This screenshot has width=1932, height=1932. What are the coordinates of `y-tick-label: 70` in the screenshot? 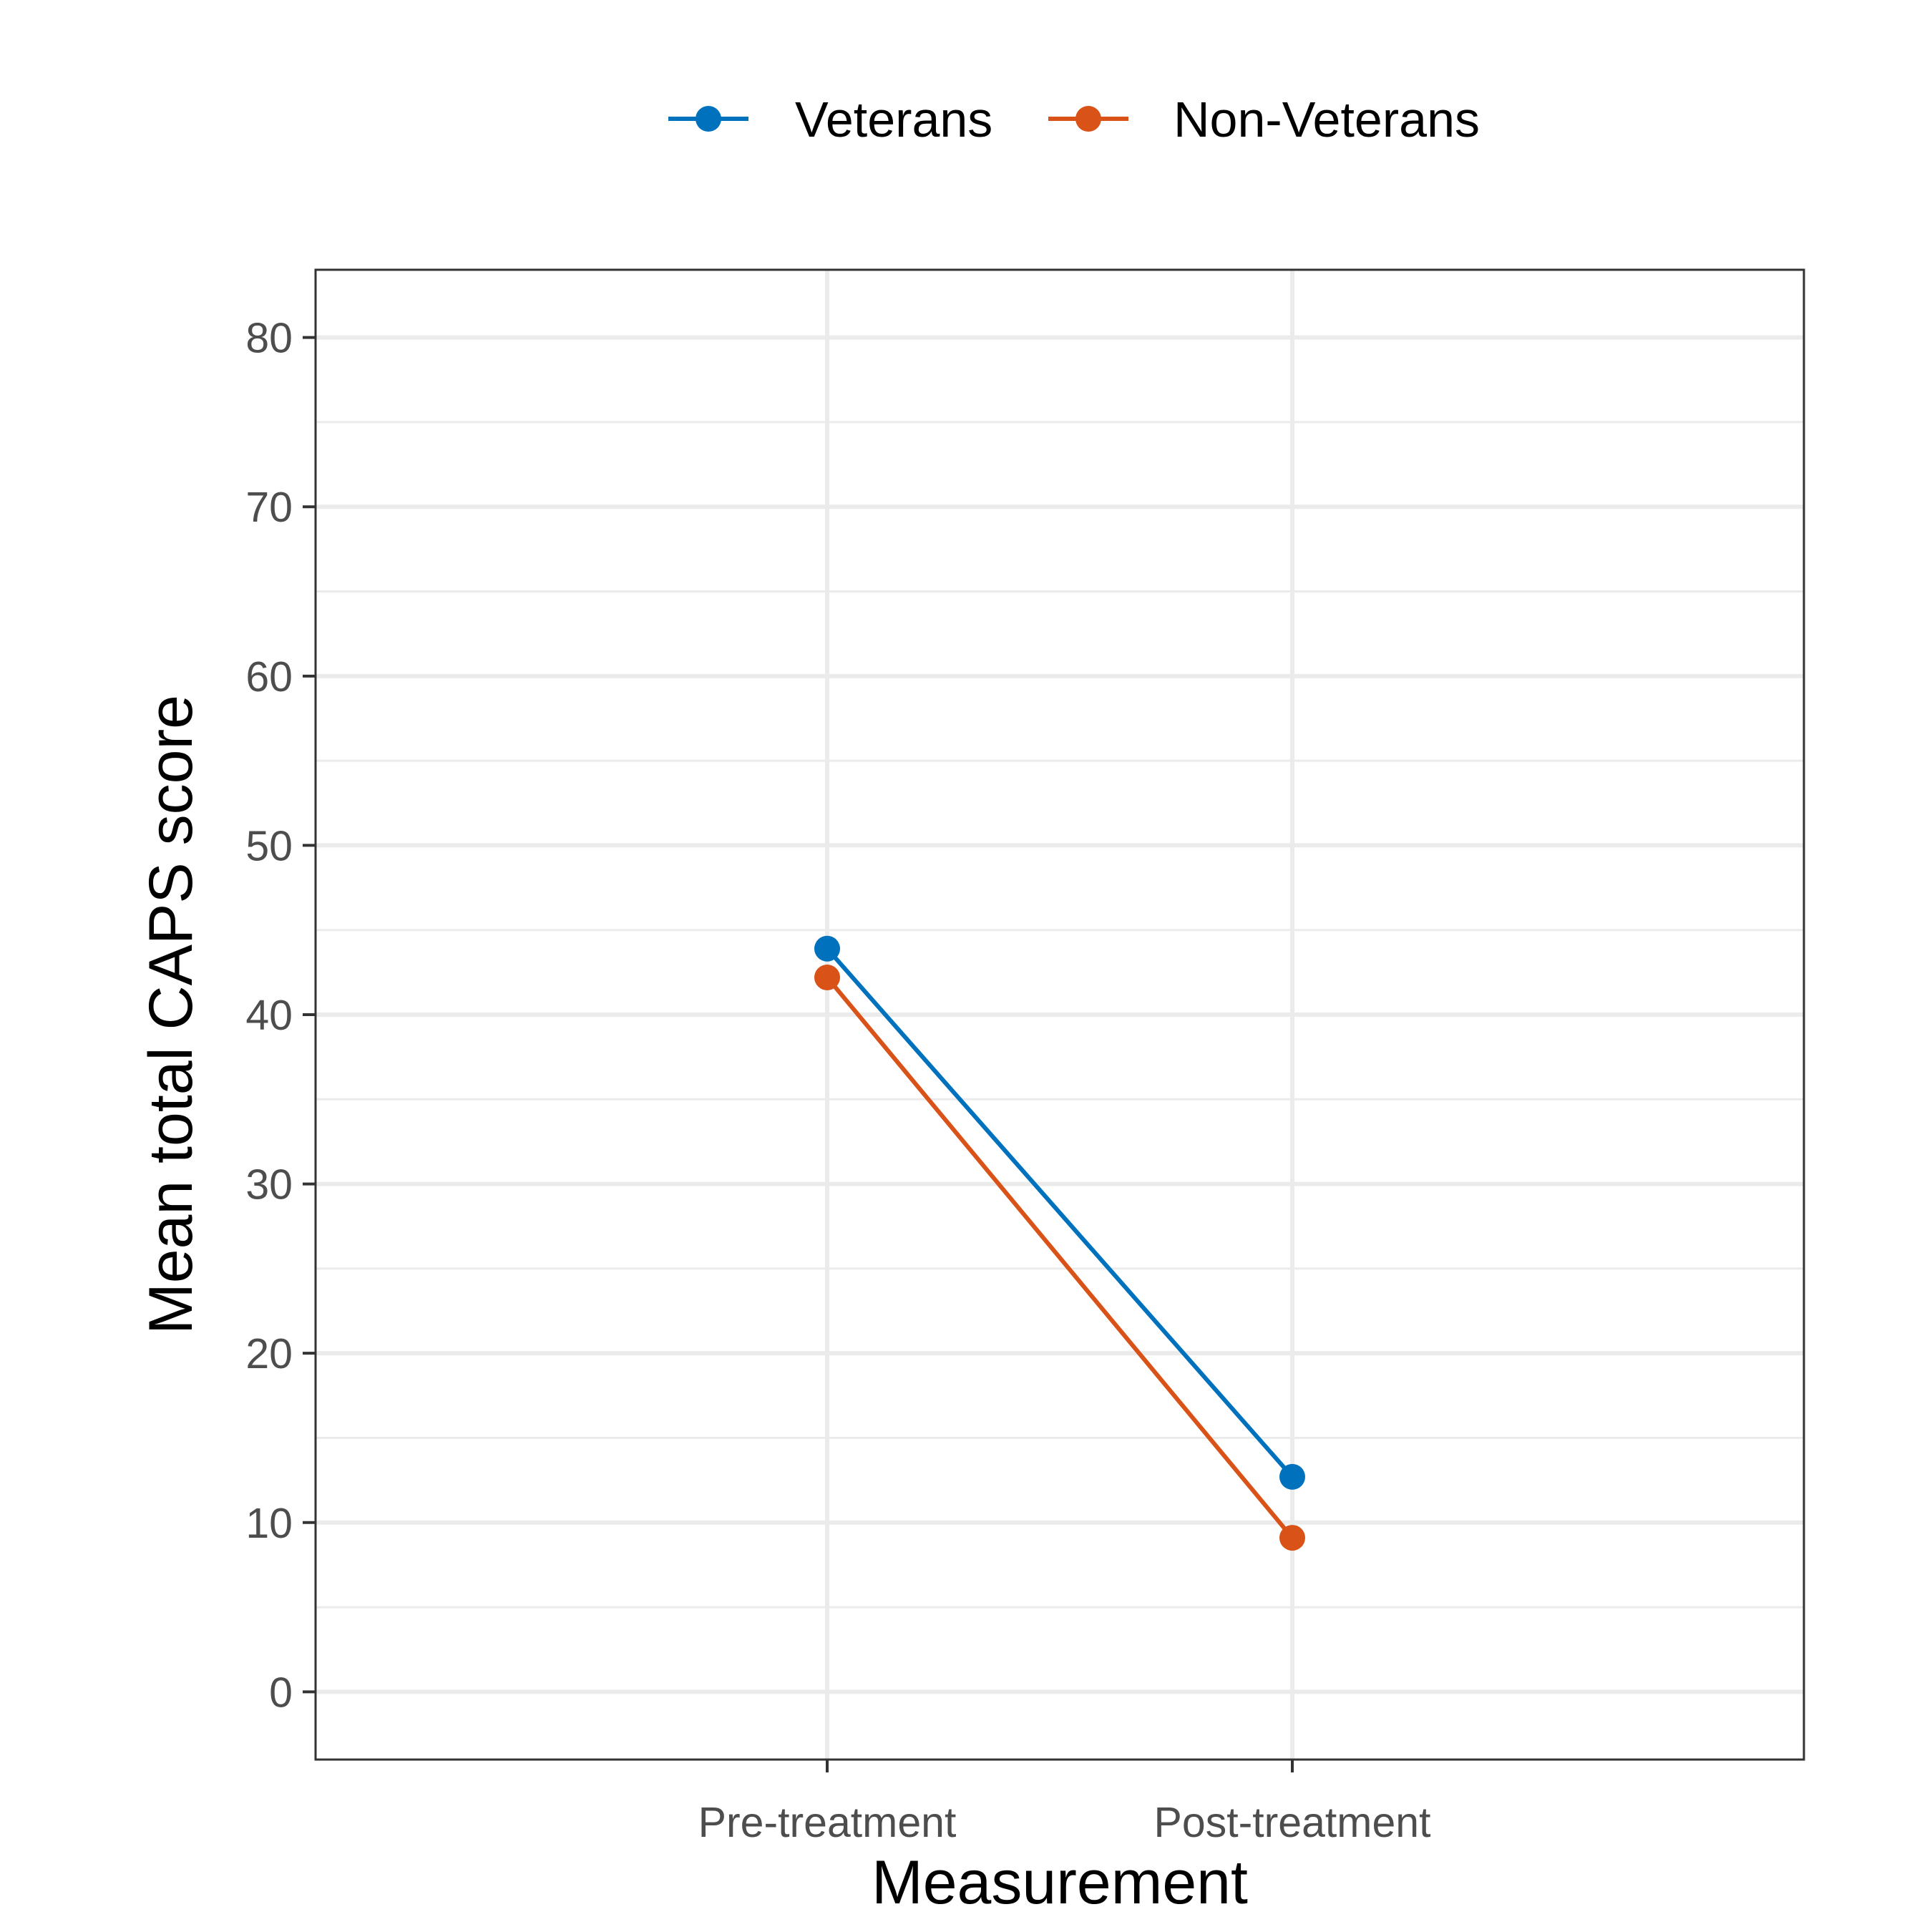 It's located at (269, 507).